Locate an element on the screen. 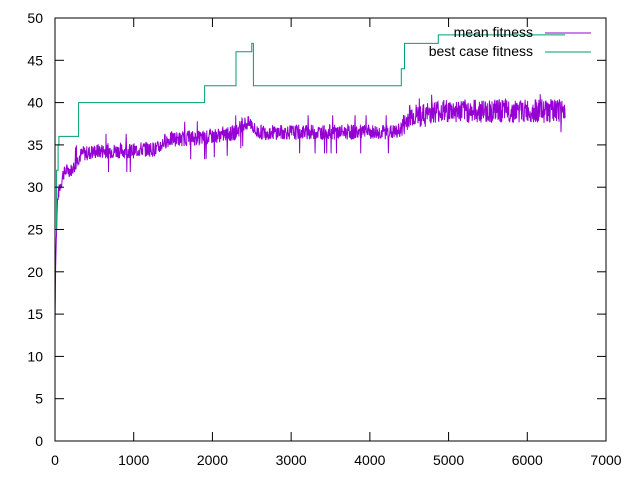 The image size is (640, 485). x-tick-label: 1000 is located at coordinates (133, 460).